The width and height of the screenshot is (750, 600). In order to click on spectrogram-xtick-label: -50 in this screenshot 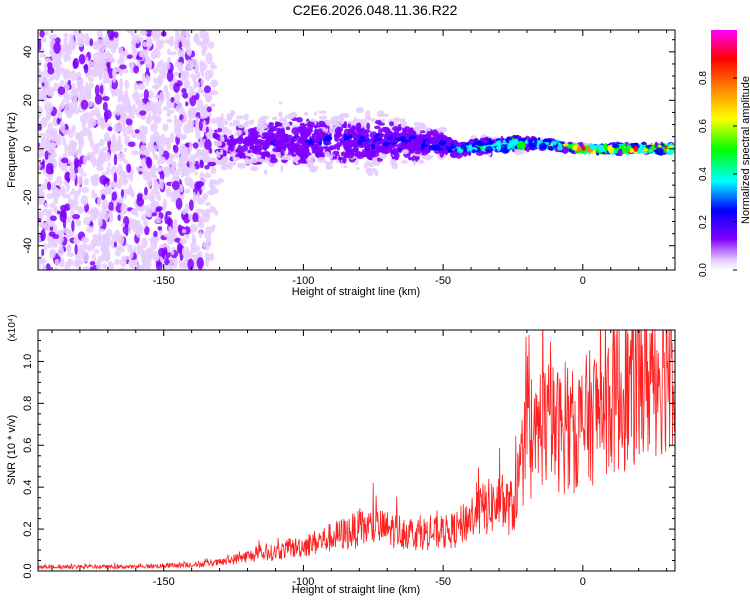, I will do `click(443, 281)`.